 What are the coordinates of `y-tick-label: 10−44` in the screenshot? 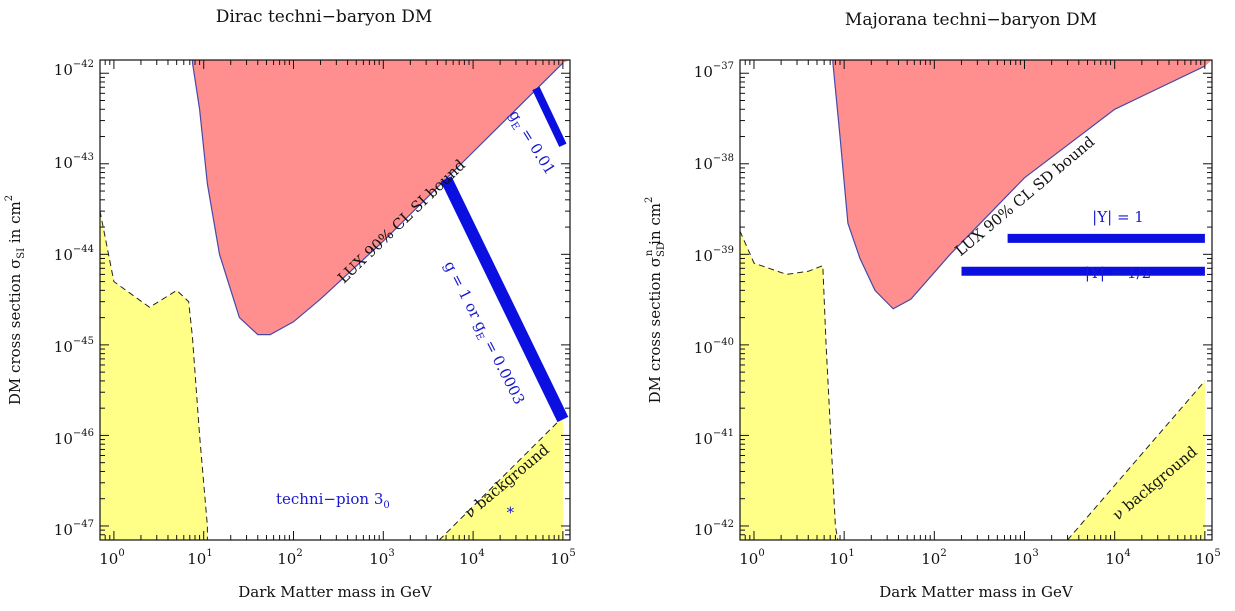 It's located at (74, 254).